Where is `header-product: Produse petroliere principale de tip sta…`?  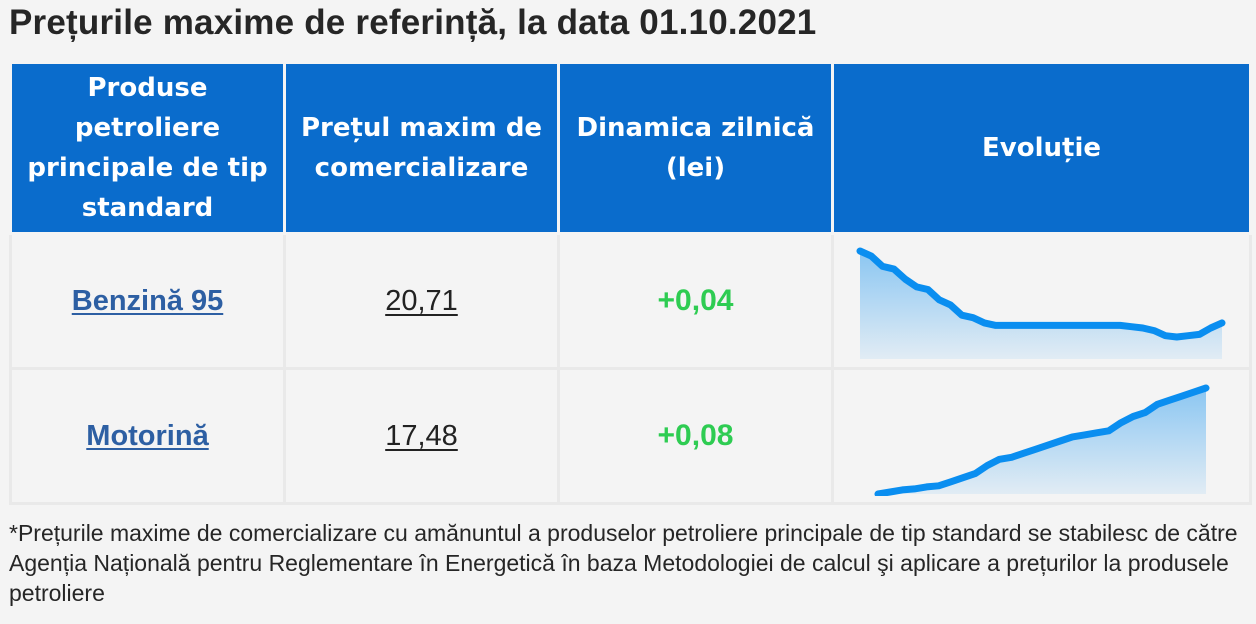
header-product: Produse petroliere principale de tip sta… is located at coordinates (147, 148).